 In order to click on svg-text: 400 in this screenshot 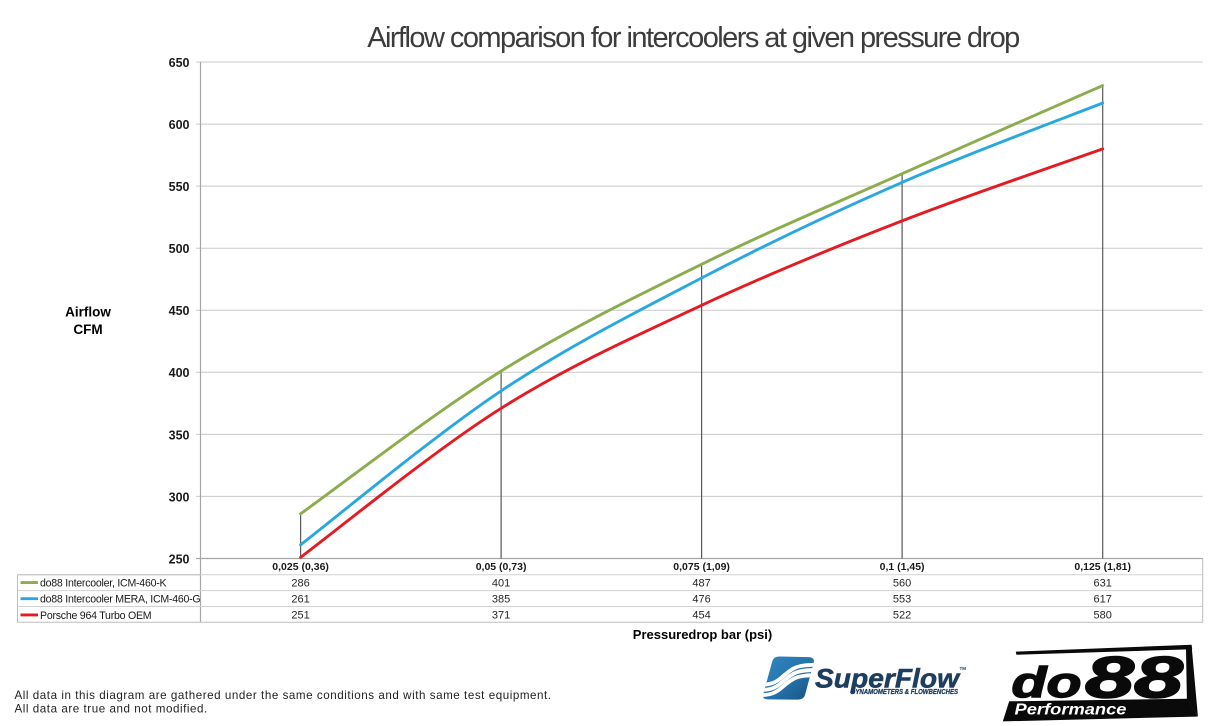, I will do `click(179, 373)`.